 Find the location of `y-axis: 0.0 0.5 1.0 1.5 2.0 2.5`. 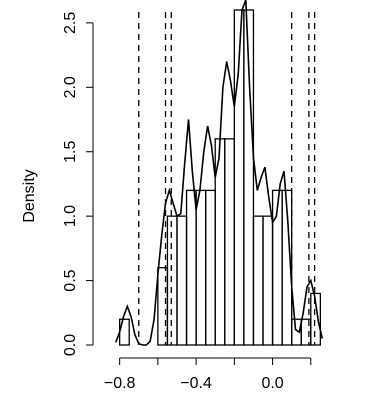

y-axis: 0.0 0.5 1.0 1.5 2.0 2.5 is located at coordinates (78, 184).